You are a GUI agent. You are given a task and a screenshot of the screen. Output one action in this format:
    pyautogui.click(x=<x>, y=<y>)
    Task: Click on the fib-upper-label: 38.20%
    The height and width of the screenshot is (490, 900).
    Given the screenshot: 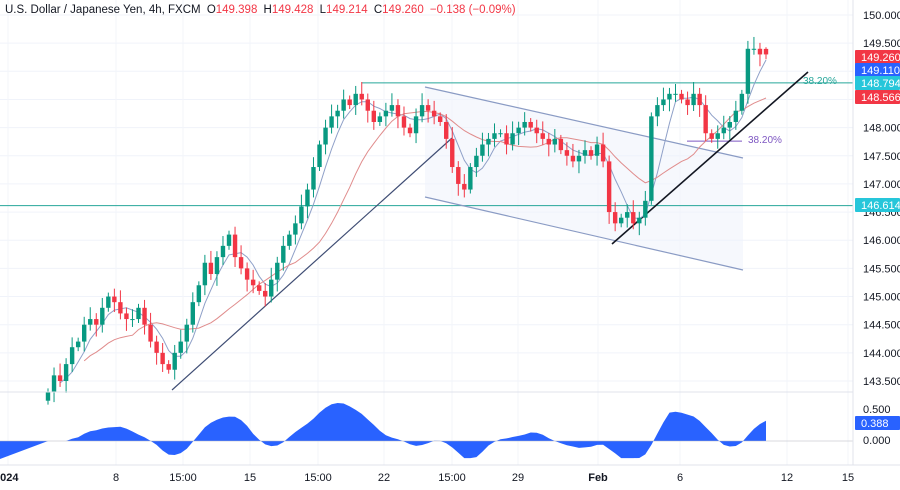 What is the action you would take?
    pyautogui.click(x=820, y=81)
    